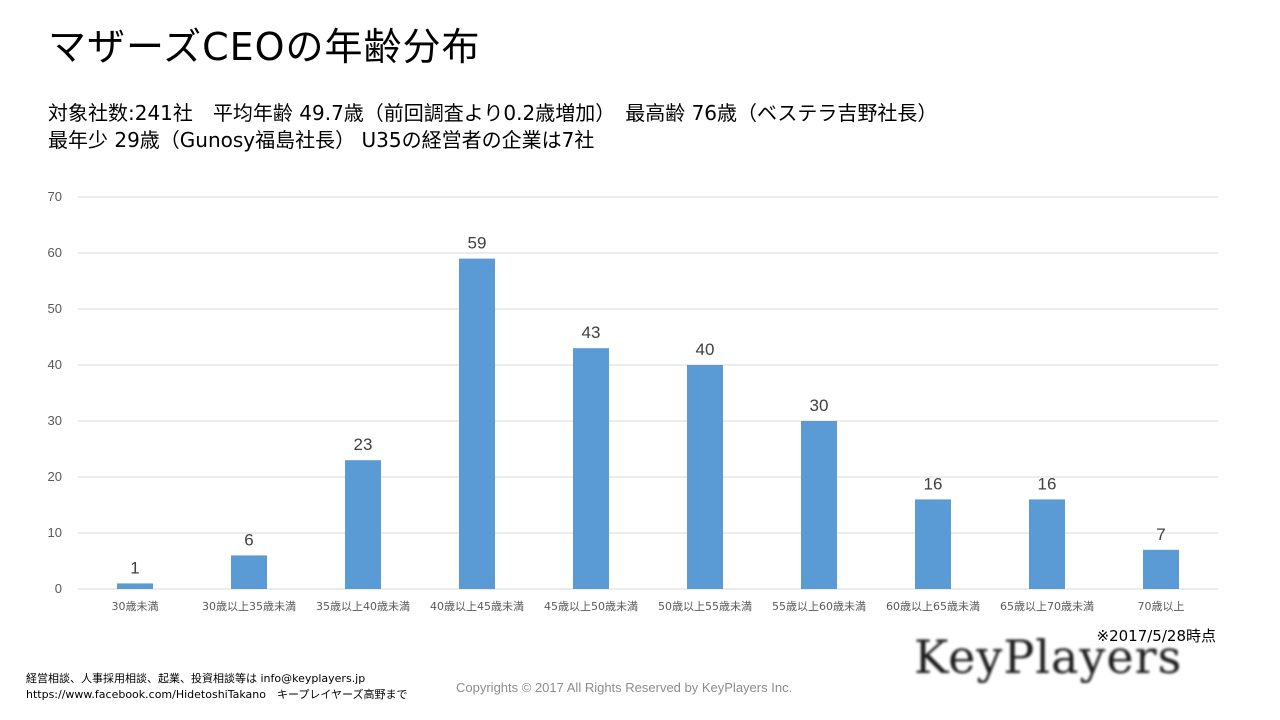  I want to click on data-label-0: 1, so click(134, 567).